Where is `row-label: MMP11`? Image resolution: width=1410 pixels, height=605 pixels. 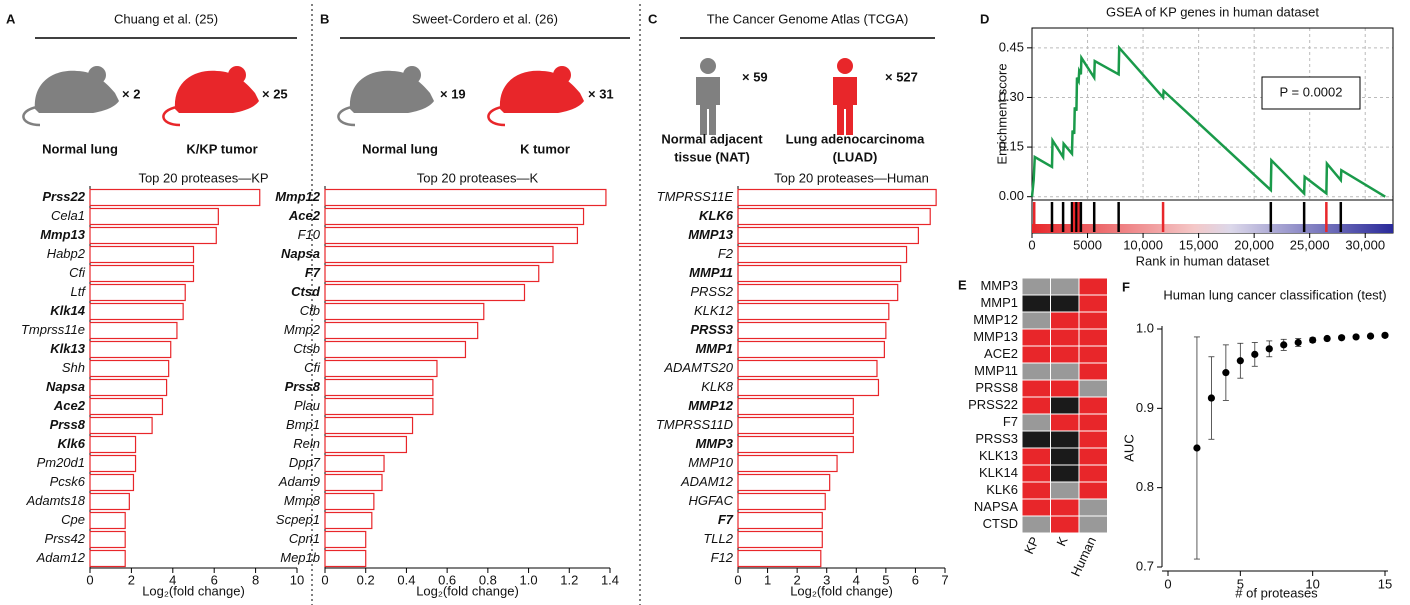 row-label: MMP11 is located at coordinates (996, 370).